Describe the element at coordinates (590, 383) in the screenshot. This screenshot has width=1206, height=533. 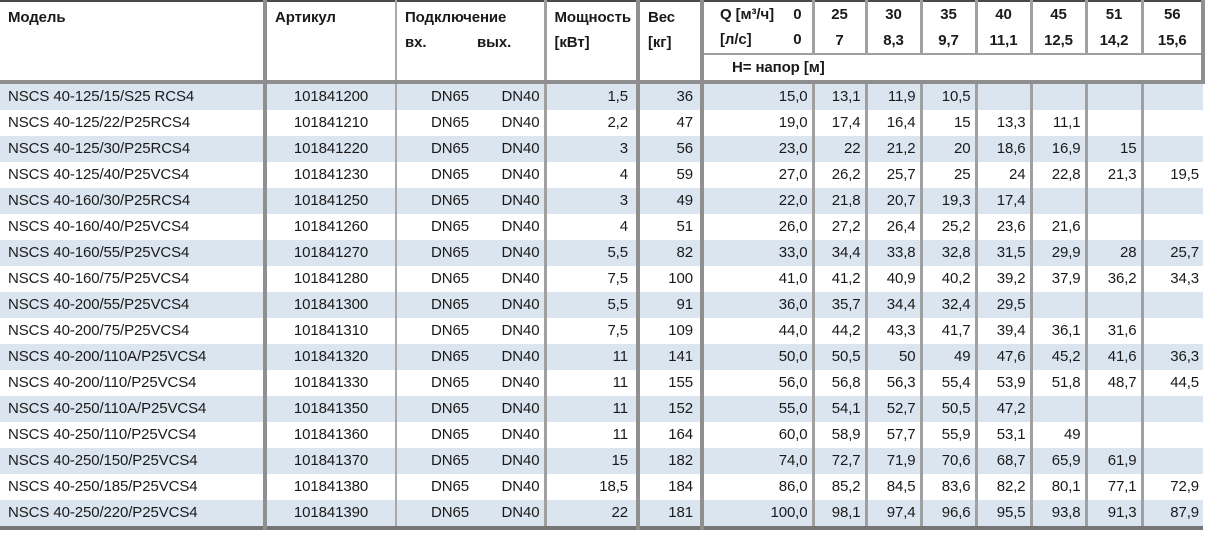
I see `power-cell: 11` at that location.